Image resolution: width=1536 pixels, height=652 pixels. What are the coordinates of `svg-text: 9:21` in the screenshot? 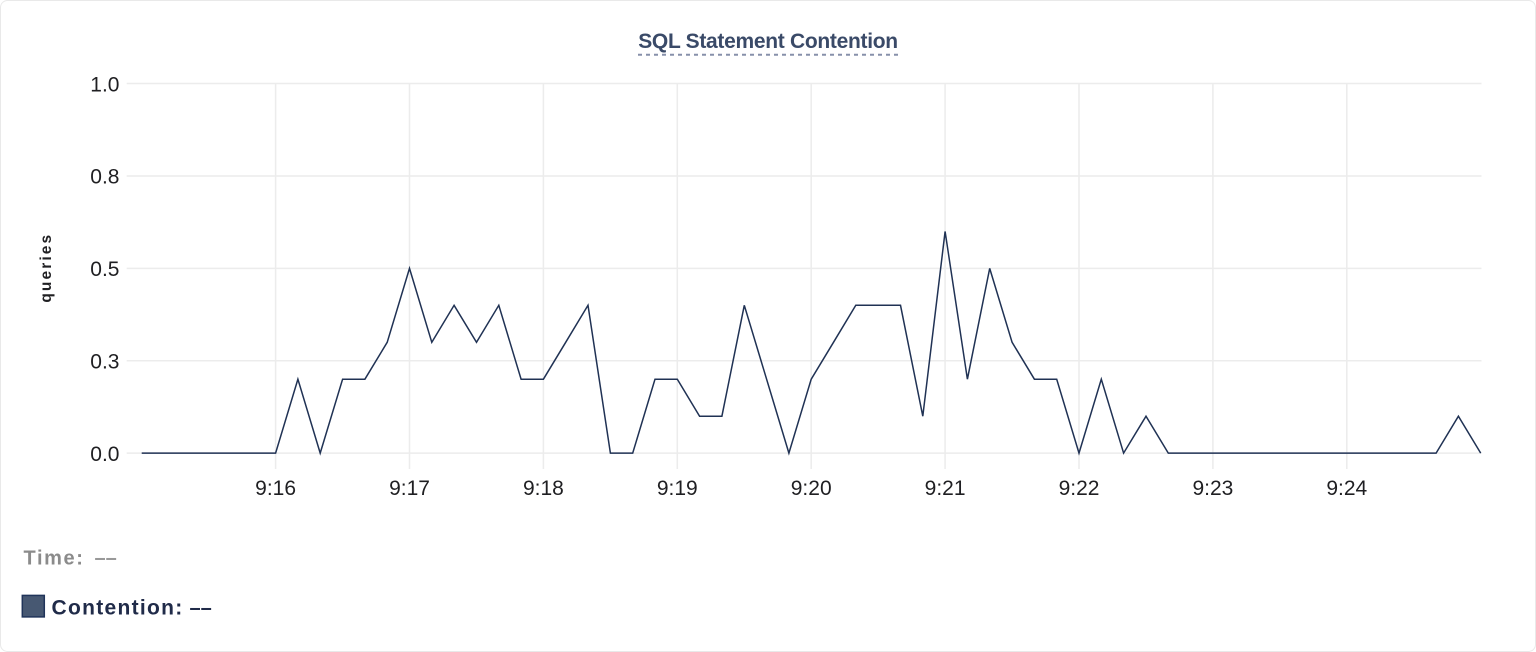 It's located at (945, 488).